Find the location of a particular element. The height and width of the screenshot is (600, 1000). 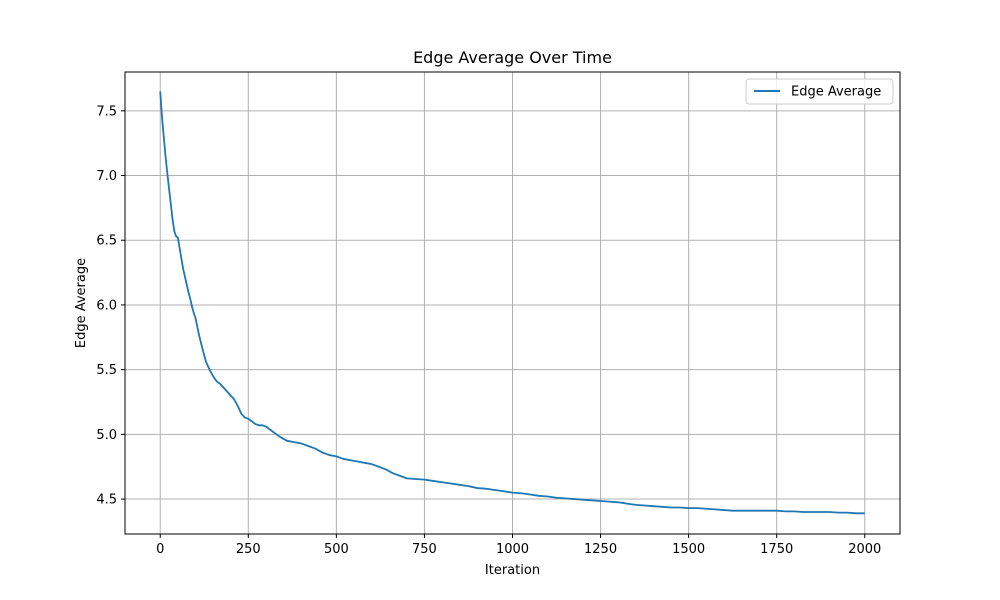

y-tick-label: 5.0 is located at coordinates (106, 435).